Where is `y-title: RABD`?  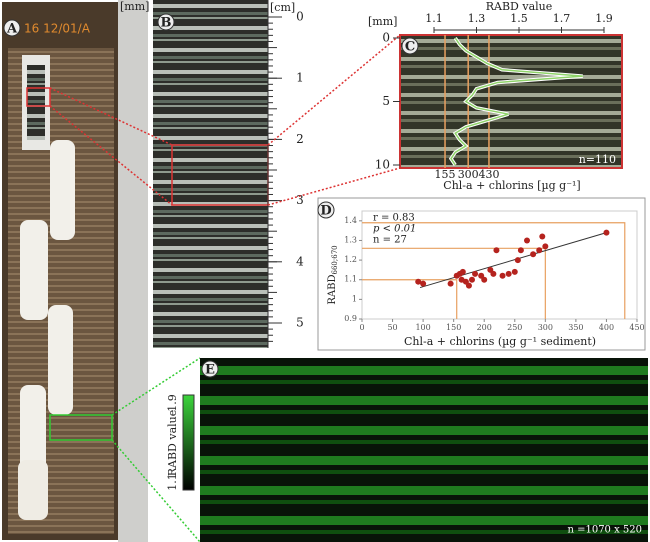 y-title: RABD is located at coordinates (332, 289).